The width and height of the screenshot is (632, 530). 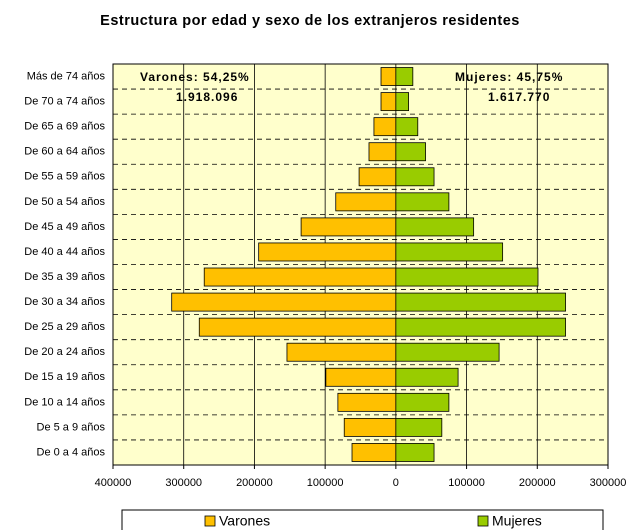 I want to click on annotation: Varones: 54,25%, so click(x=195, y=77).